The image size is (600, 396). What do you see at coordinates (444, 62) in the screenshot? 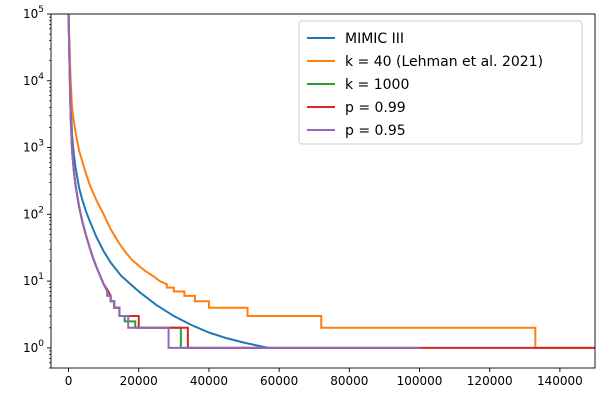
I see `legend-label: k = 40 (Lehman et al. 2021)` at bounding box center [444, 62].